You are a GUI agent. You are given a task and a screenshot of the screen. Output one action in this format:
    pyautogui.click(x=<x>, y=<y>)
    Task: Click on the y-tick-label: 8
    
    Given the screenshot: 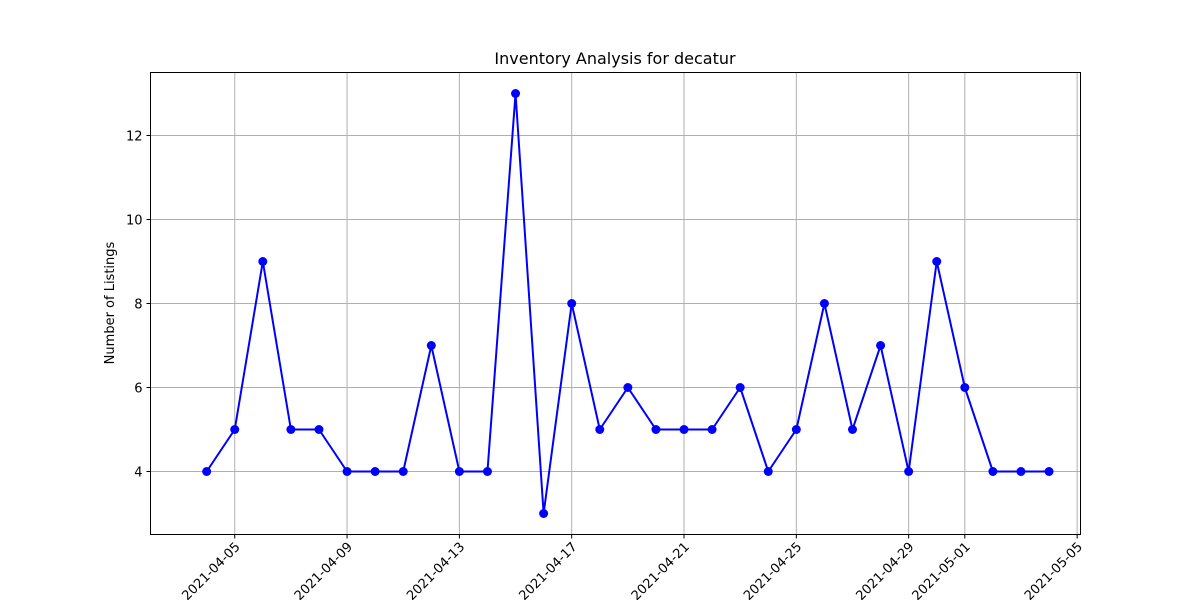 What is the action you would take?
    pyautogui.click(x=138, y=305)
    